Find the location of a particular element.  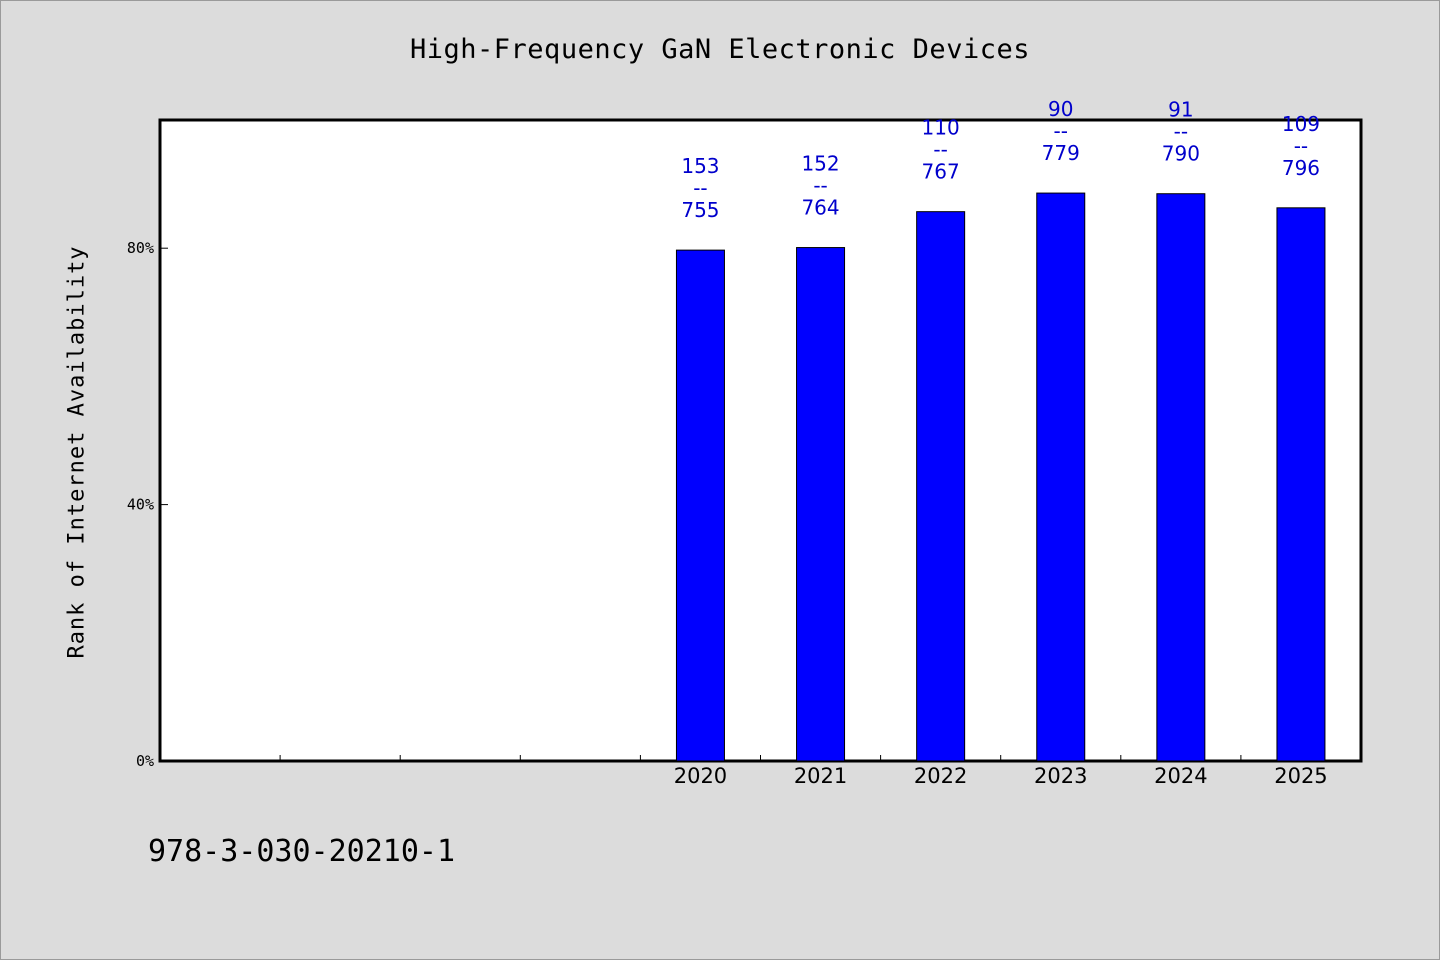

data-label: 90 is located at coordinates (1060, 109).